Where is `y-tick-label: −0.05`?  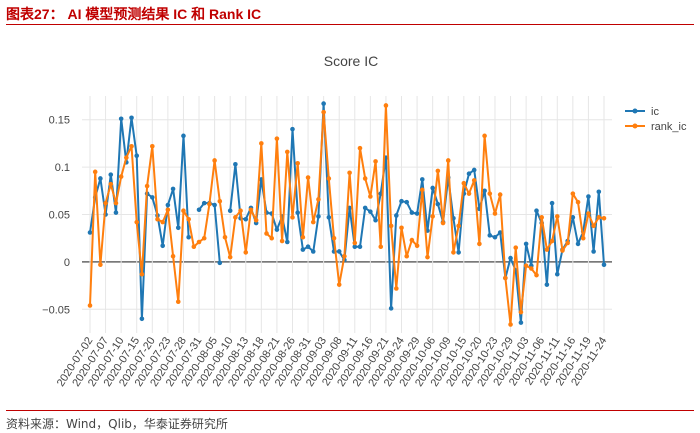
y-tick-label: −0.05 is located at coordinates (56, 310).